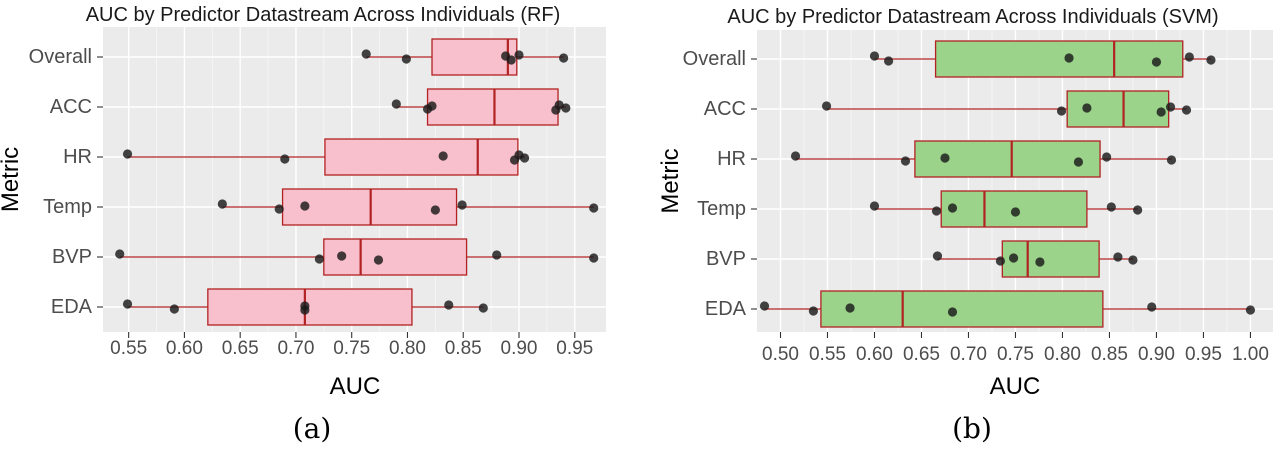 This screenshot has height=450, width=1280. What do you see at coordinates (12, 179) in the screenshot?
I see `panel-a-y-axis-label: Metric` at bounding box center [12, 179].